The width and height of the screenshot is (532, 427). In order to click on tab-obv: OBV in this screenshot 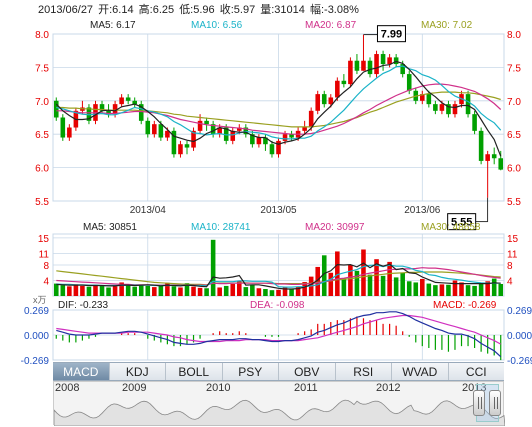, I will do `click(307, 371)`.